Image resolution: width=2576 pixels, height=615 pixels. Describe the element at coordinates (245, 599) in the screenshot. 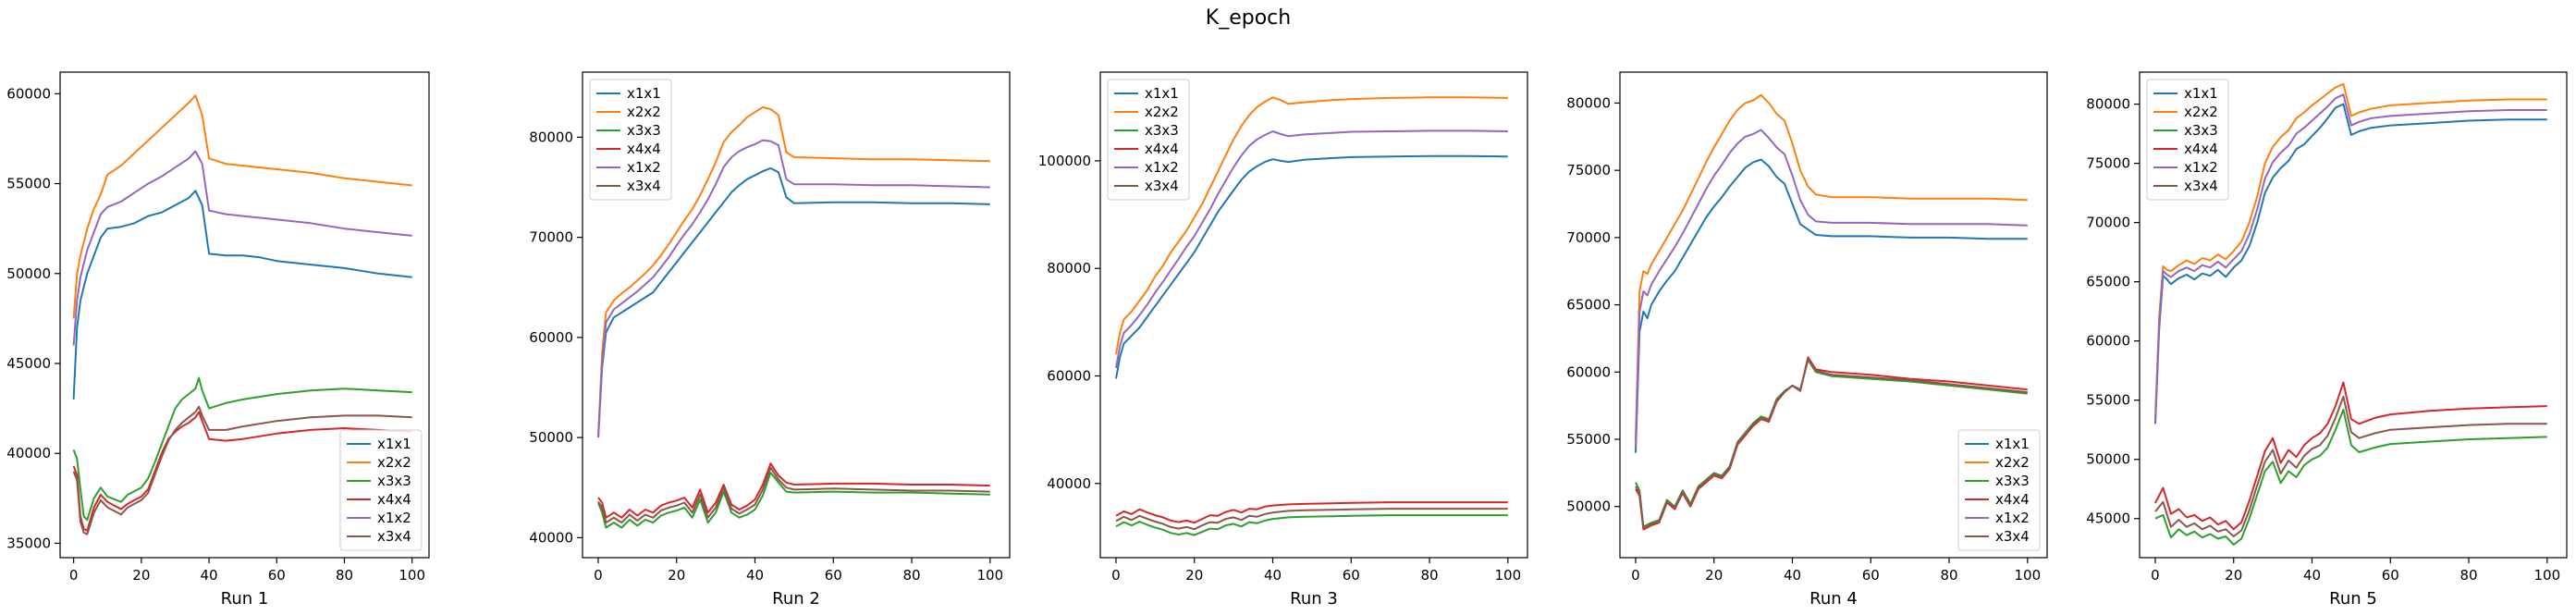

I see `x-axis-label: Run 1` at that location.